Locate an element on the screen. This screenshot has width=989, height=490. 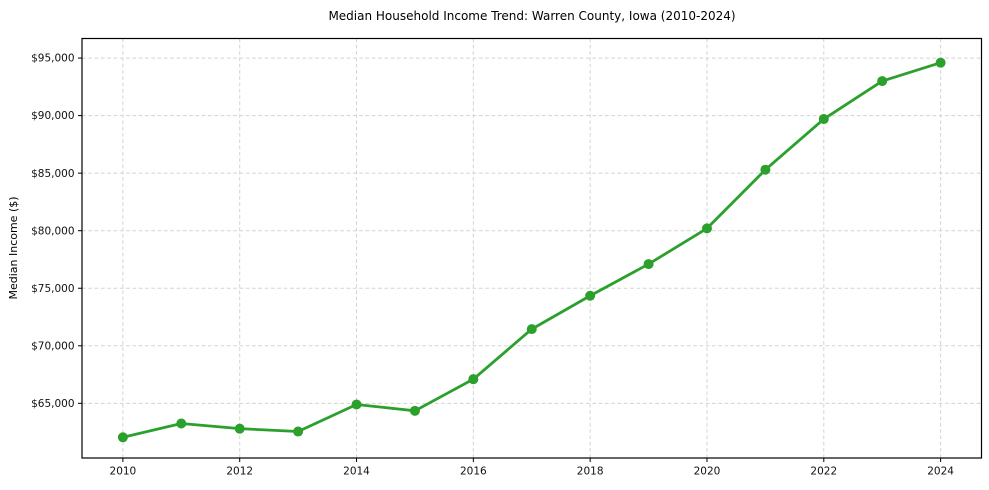
x-tick-label: 2012 is located at coordinates (239, 472).